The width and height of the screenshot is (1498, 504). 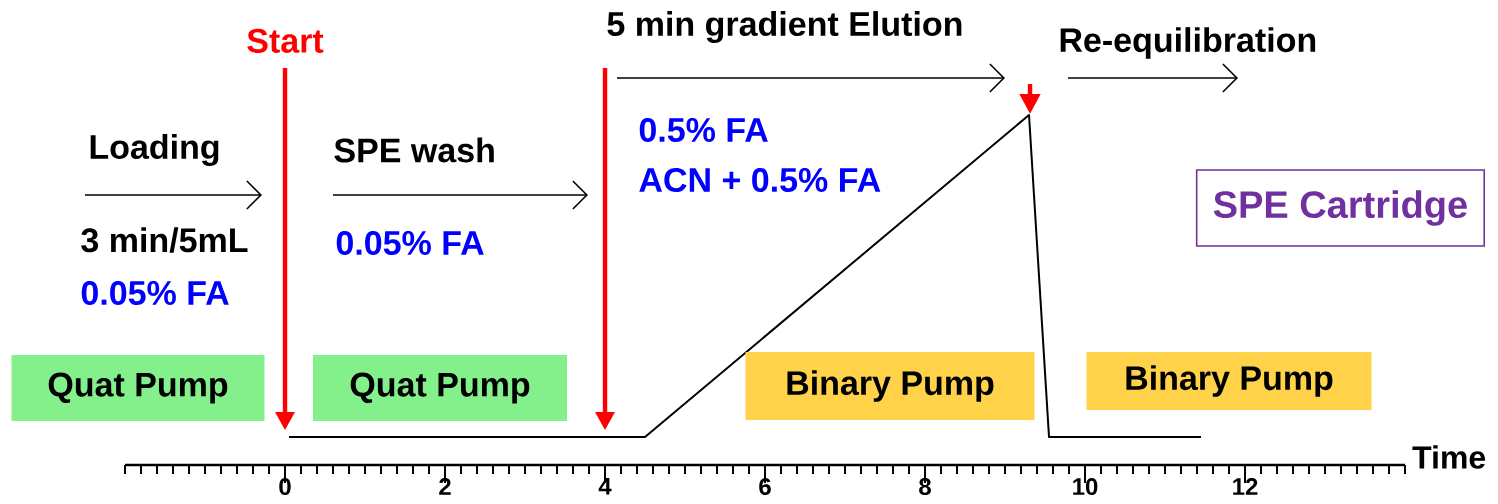 I want to click on x-tick-label: 10, so click(x=1085, y=487).